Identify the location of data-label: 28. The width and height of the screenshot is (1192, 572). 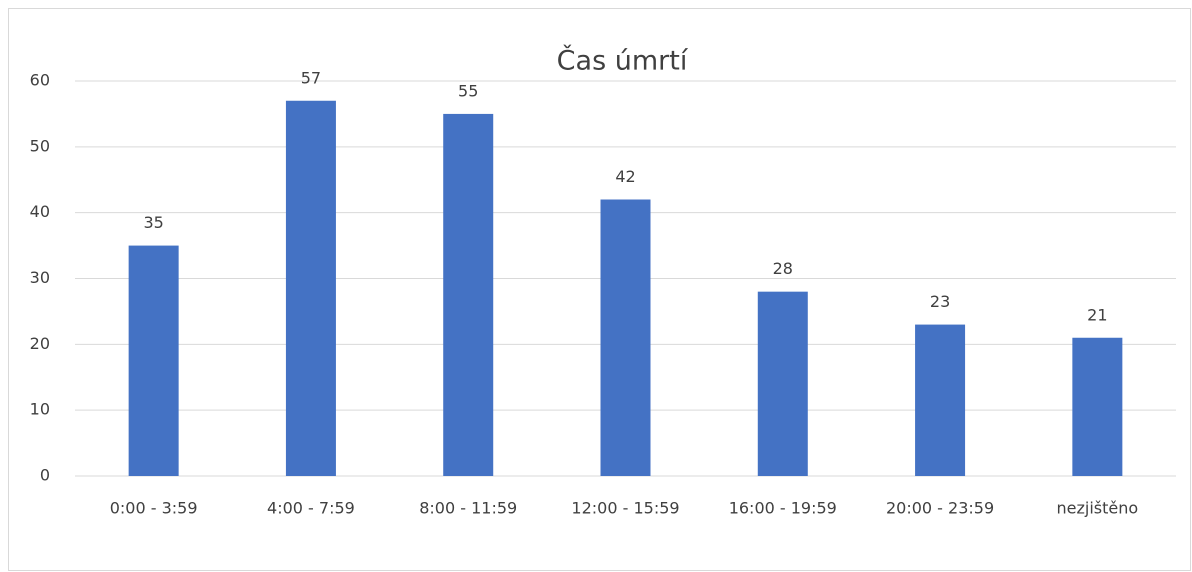
(783, 268).